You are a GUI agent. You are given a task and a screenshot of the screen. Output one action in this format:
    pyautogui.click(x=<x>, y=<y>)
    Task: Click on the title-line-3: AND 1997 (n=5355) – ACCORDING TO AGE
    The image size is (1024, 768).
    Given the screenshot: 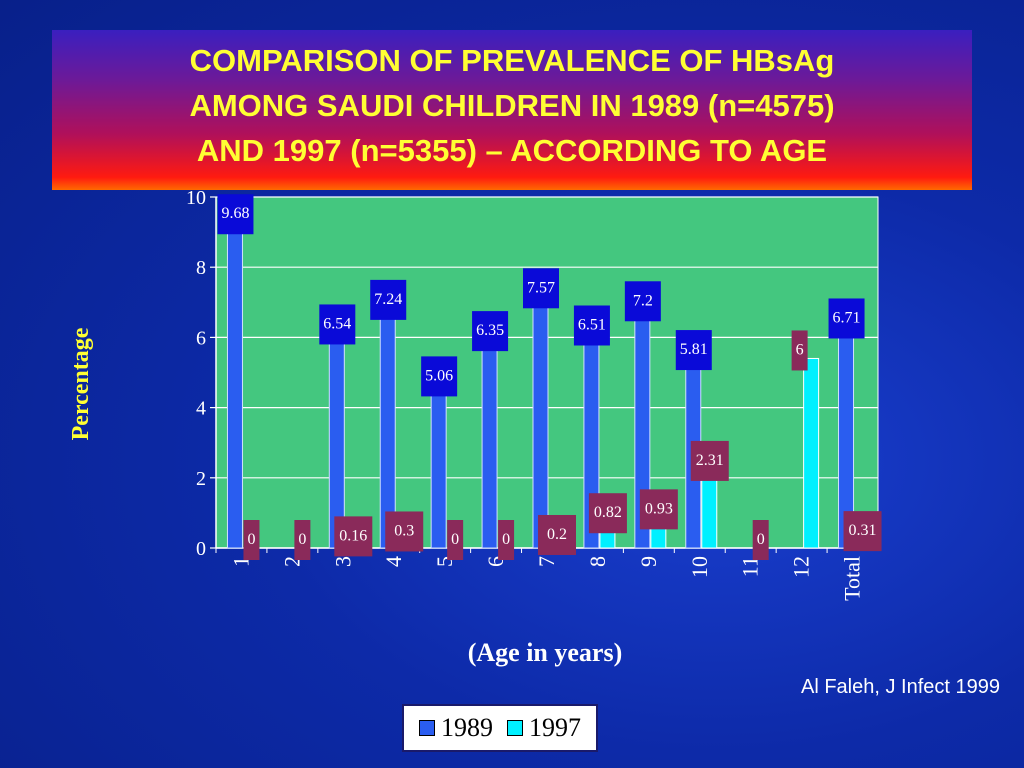 What is the action you would take?
    pyautogui.click(x=512, y=150)
    